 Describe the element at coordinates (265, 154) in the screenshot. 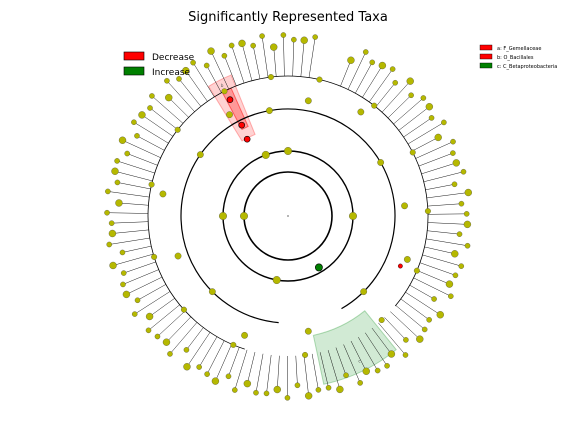

I see `taxon-class-node` at that location.